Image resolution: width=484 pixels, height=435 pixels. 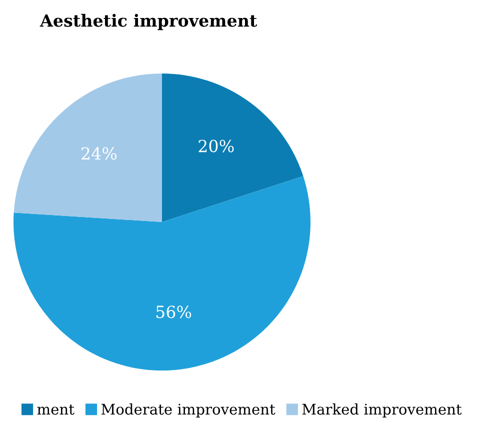 What do you see at coordinates (149, 22) in the screenshot?
I see `chart-title: Aesthetic improvement` at bounding box center [149, 22].